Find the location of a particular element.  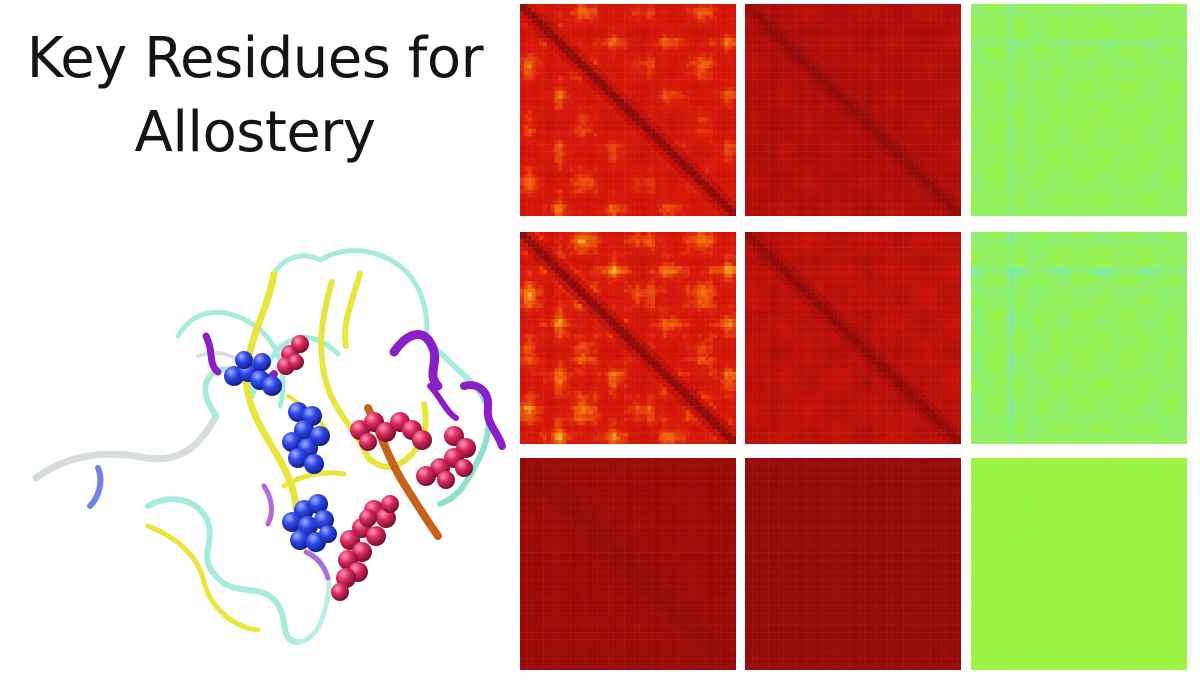

heatmap-r2-c1 is located at coordinates (628, 338).